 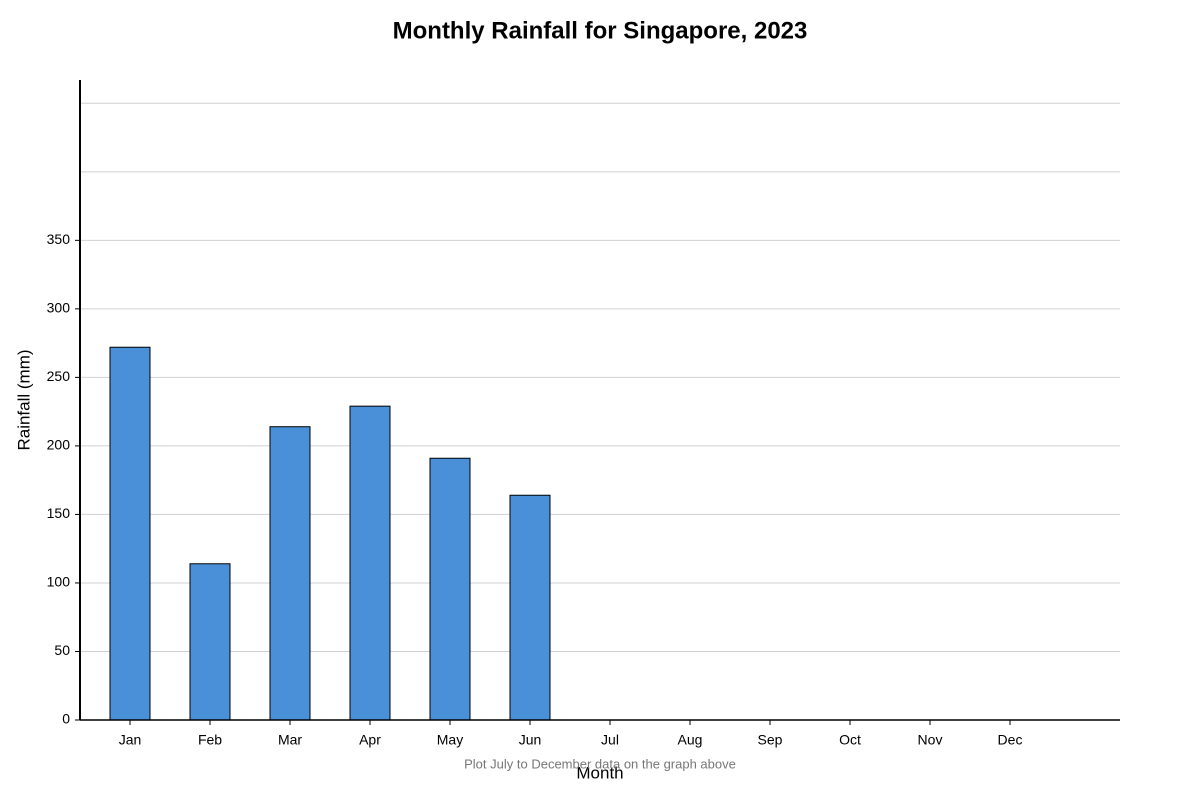 I want to click on x-tick-label: Mar, so click(x=290, y=740).